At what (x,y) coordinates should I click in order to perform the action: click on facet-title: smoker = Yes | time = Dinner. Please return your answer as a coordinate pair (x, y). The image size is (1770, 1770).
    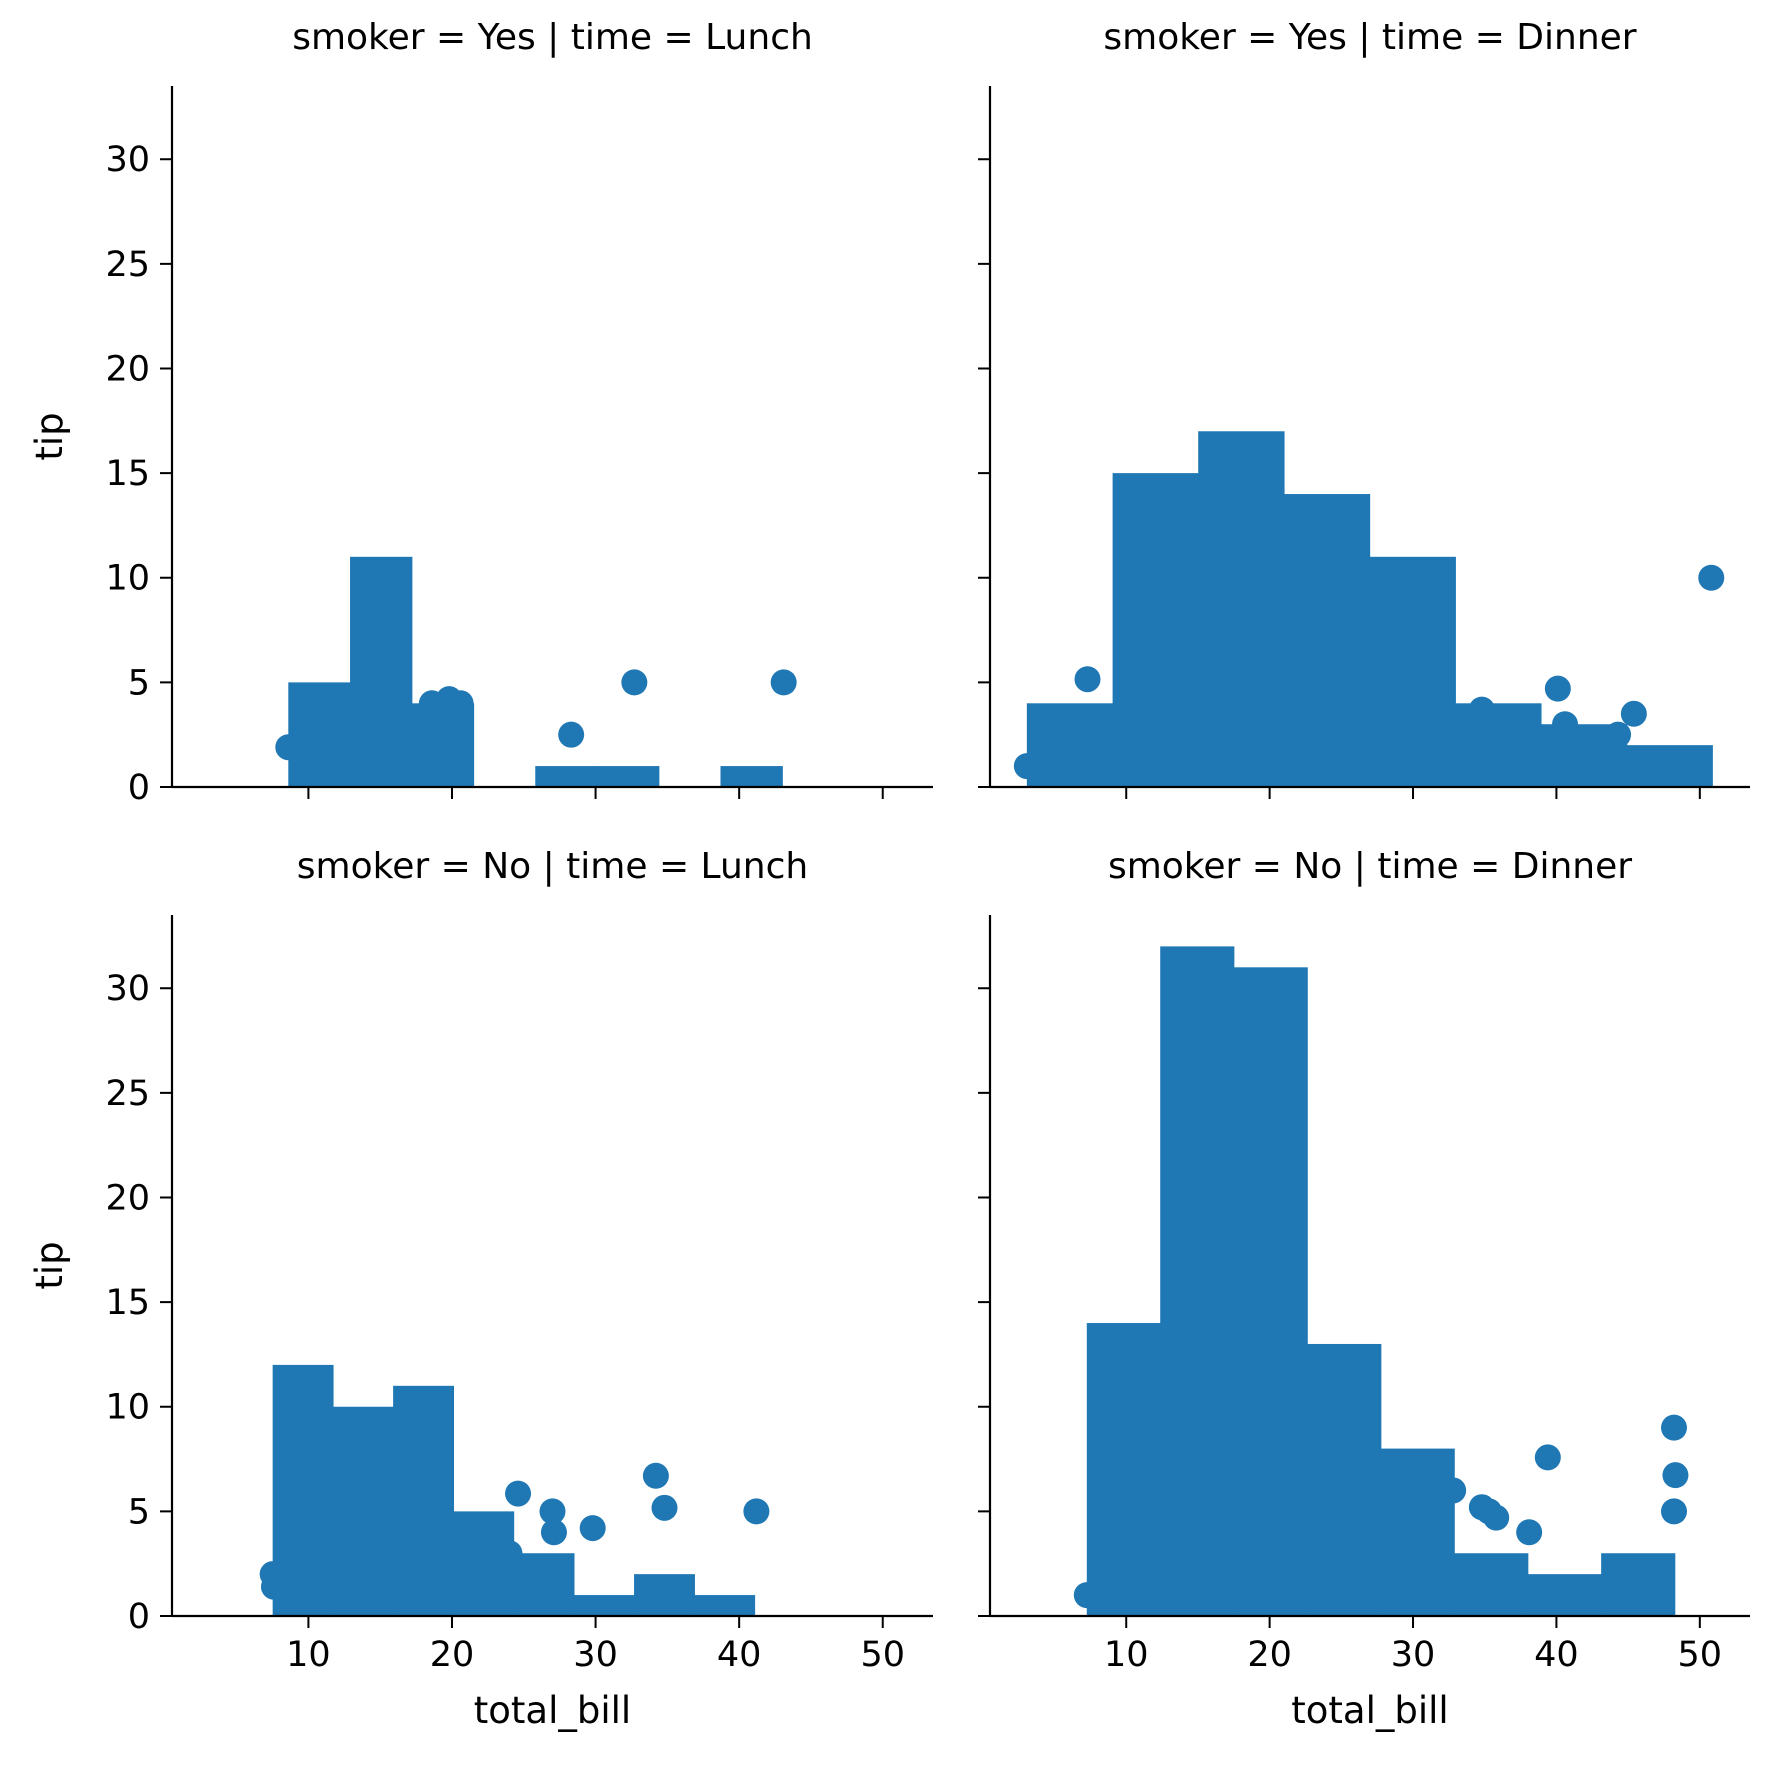
    Looking at the image, I should click on (1369, 37).